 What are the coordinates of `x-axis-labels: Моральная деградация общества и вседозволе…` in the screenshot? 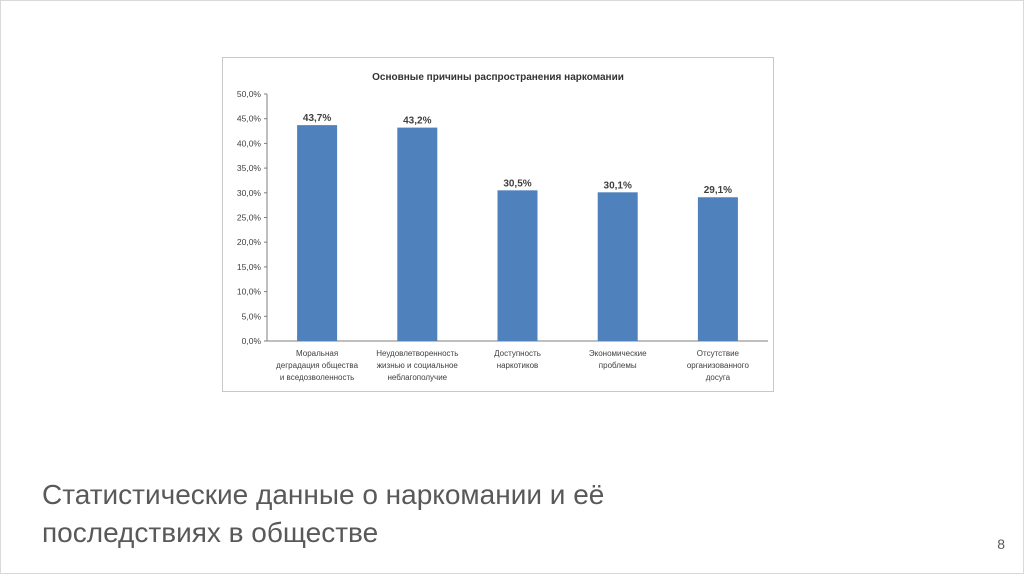 It's located at (512, 365).